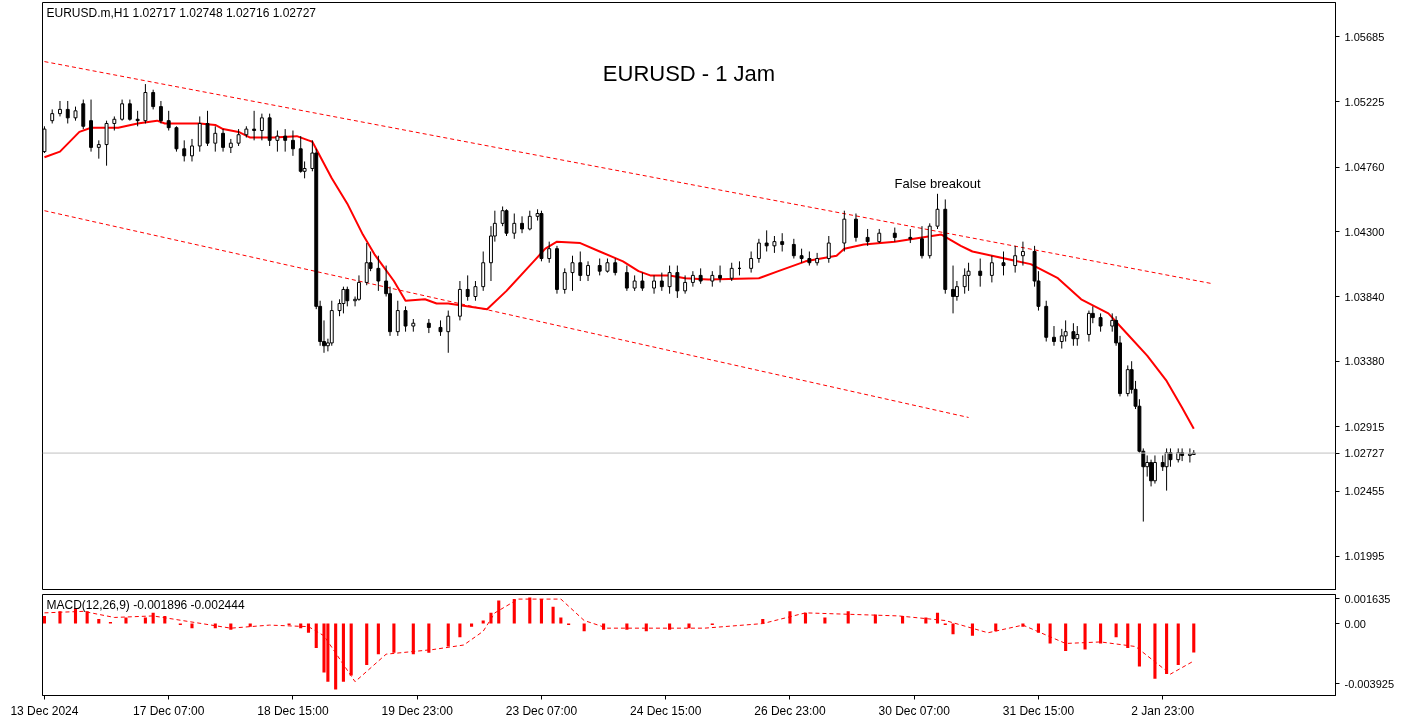  What do you see at coordinates (169, 710) in the screenshot?
I see `x-tick-label: 17 Dec 07:00` at bounding box center [169, 710].